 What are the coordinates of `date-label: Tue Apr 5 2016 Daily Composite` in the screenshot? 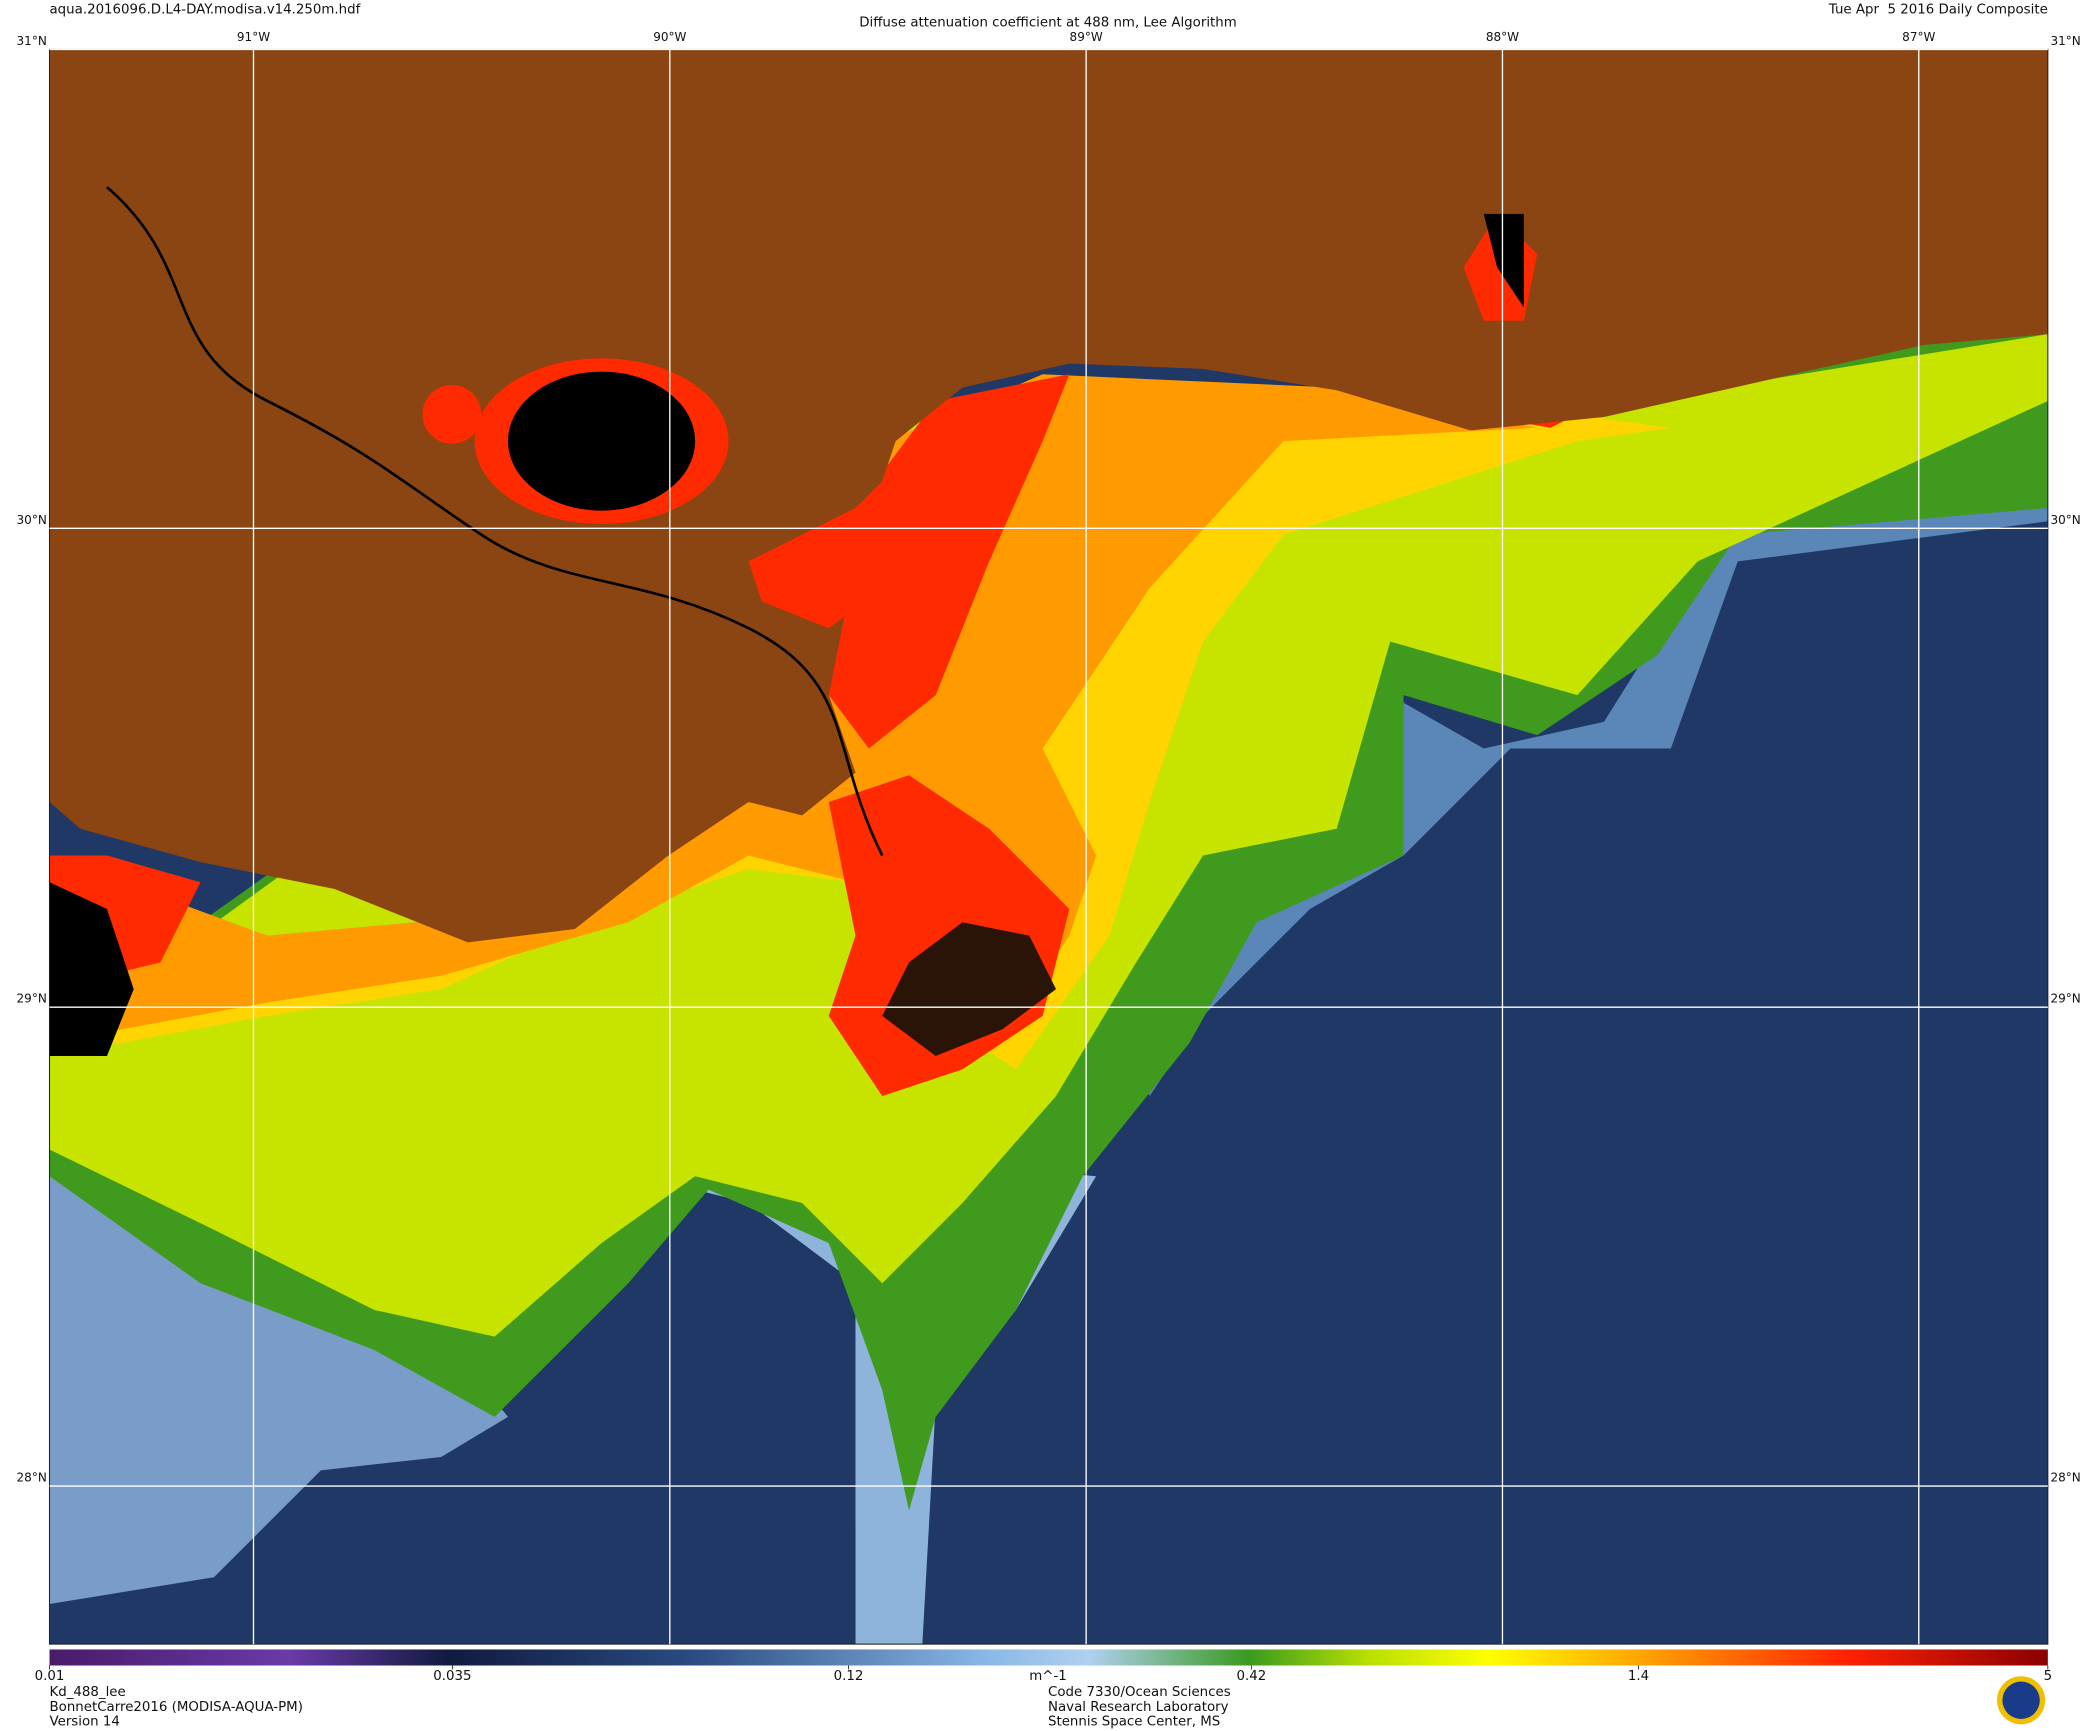 It's located at (1938, 9).